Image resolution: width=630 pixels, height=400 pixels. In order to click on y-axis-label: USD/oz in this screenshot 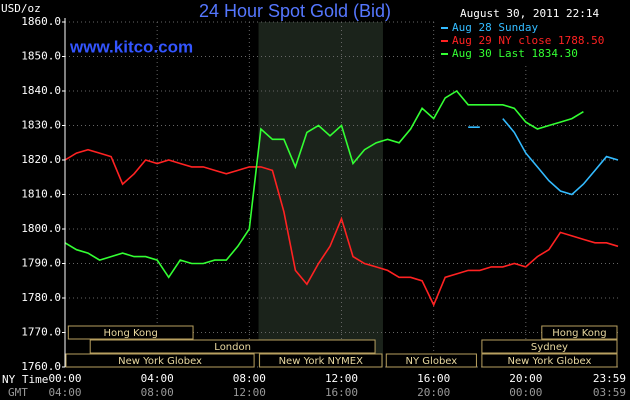, I will do `click(21, 8)`.